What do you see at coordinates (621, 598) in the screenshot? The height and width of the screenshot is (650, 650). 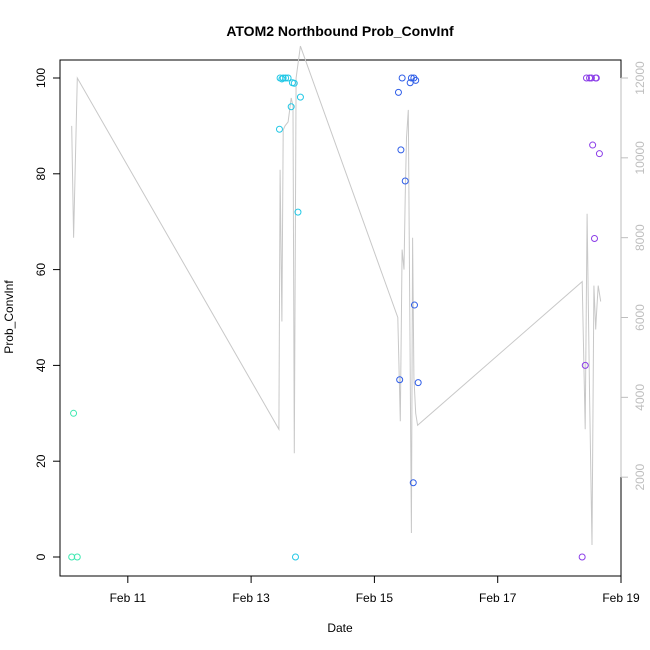 I see `x-tick-label: Feb 19` at bounding box center [621, 598].